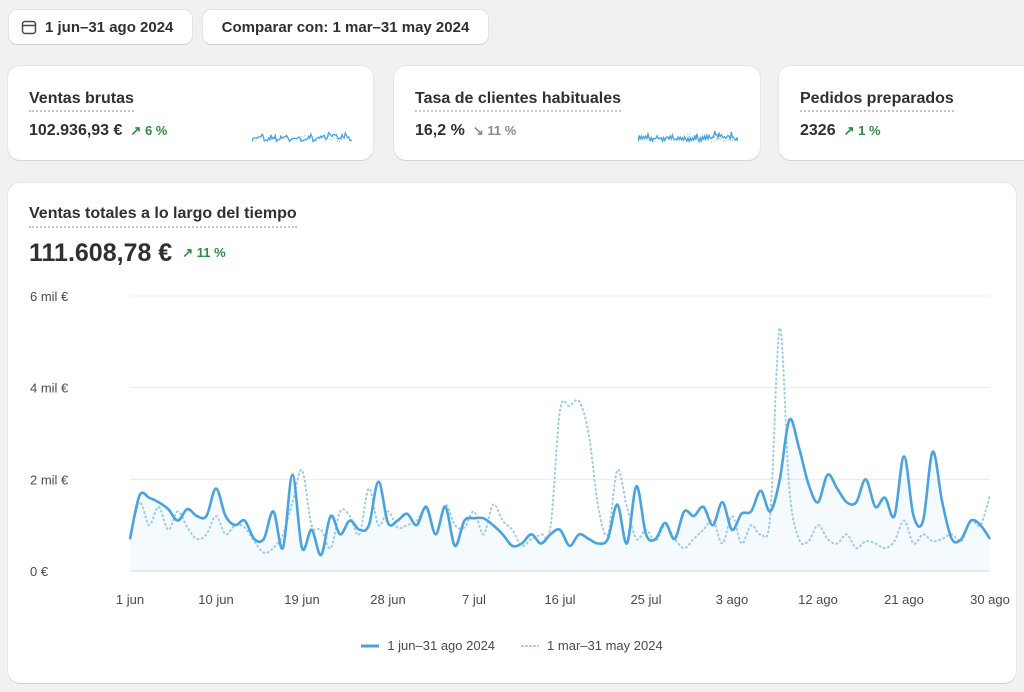  What do you see at coordinates (502, 130) in the screenshot?
I see `kpi-delta-text: 11 %` at bounding box center [502, 130].